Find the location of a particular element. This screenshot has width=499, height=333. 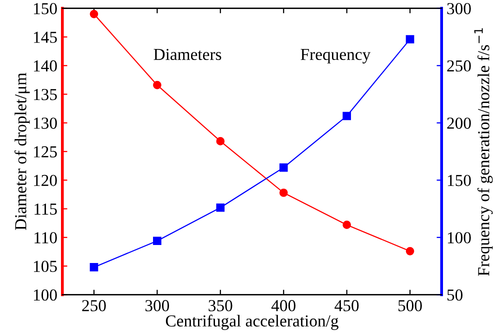

x-axis-title: Centrifugal acceleration/g is located at coordinates (252, 322).